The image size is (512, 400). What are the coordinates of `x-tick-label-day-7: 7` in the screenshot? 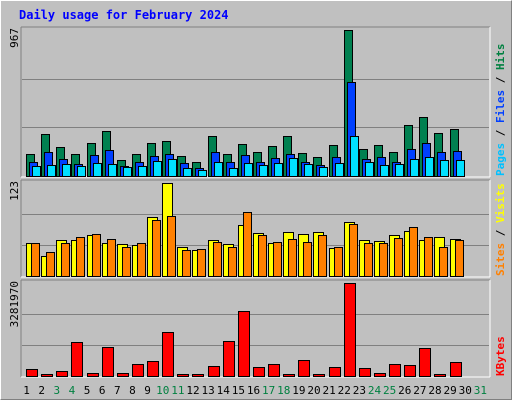 It's located at (117, 390).